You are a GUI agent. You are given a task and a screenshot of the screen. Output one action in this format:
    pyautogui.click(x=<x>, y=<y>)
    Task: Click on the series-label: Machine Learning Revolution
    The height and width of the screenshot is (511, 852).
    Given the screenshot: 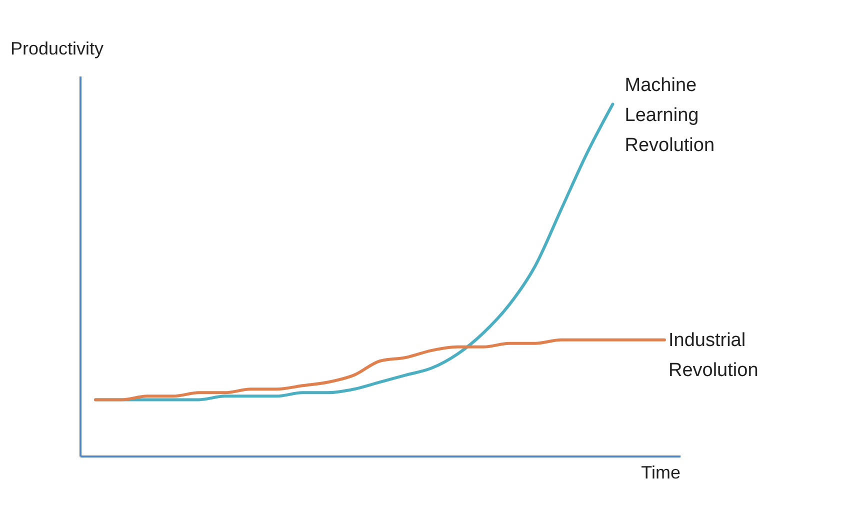 What is the action you would take?
    pyautogui.click(x=669, y=115)
    